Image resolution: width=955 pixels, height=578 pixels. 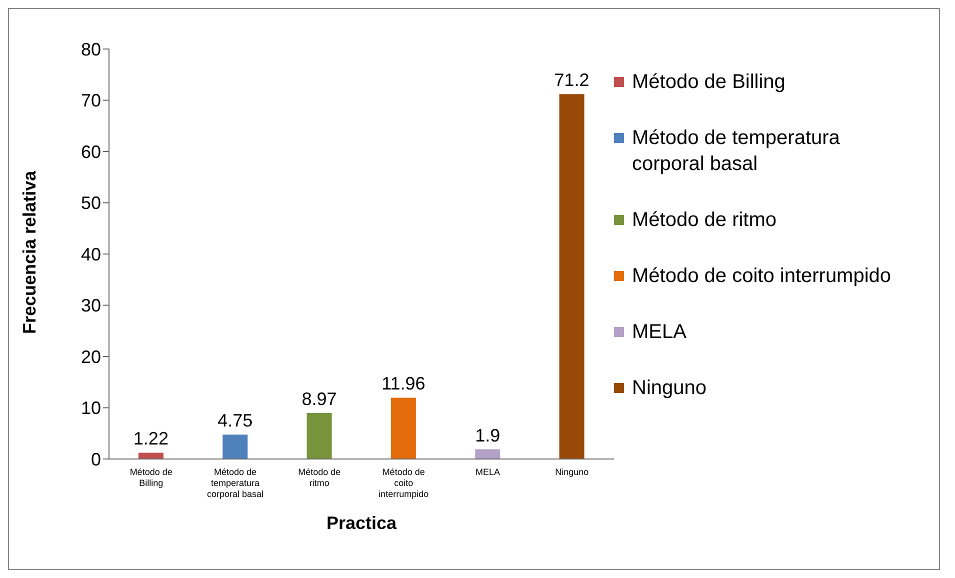 I want to click on x-tick-label: Método de ritmo, so click(x=319, y=477).